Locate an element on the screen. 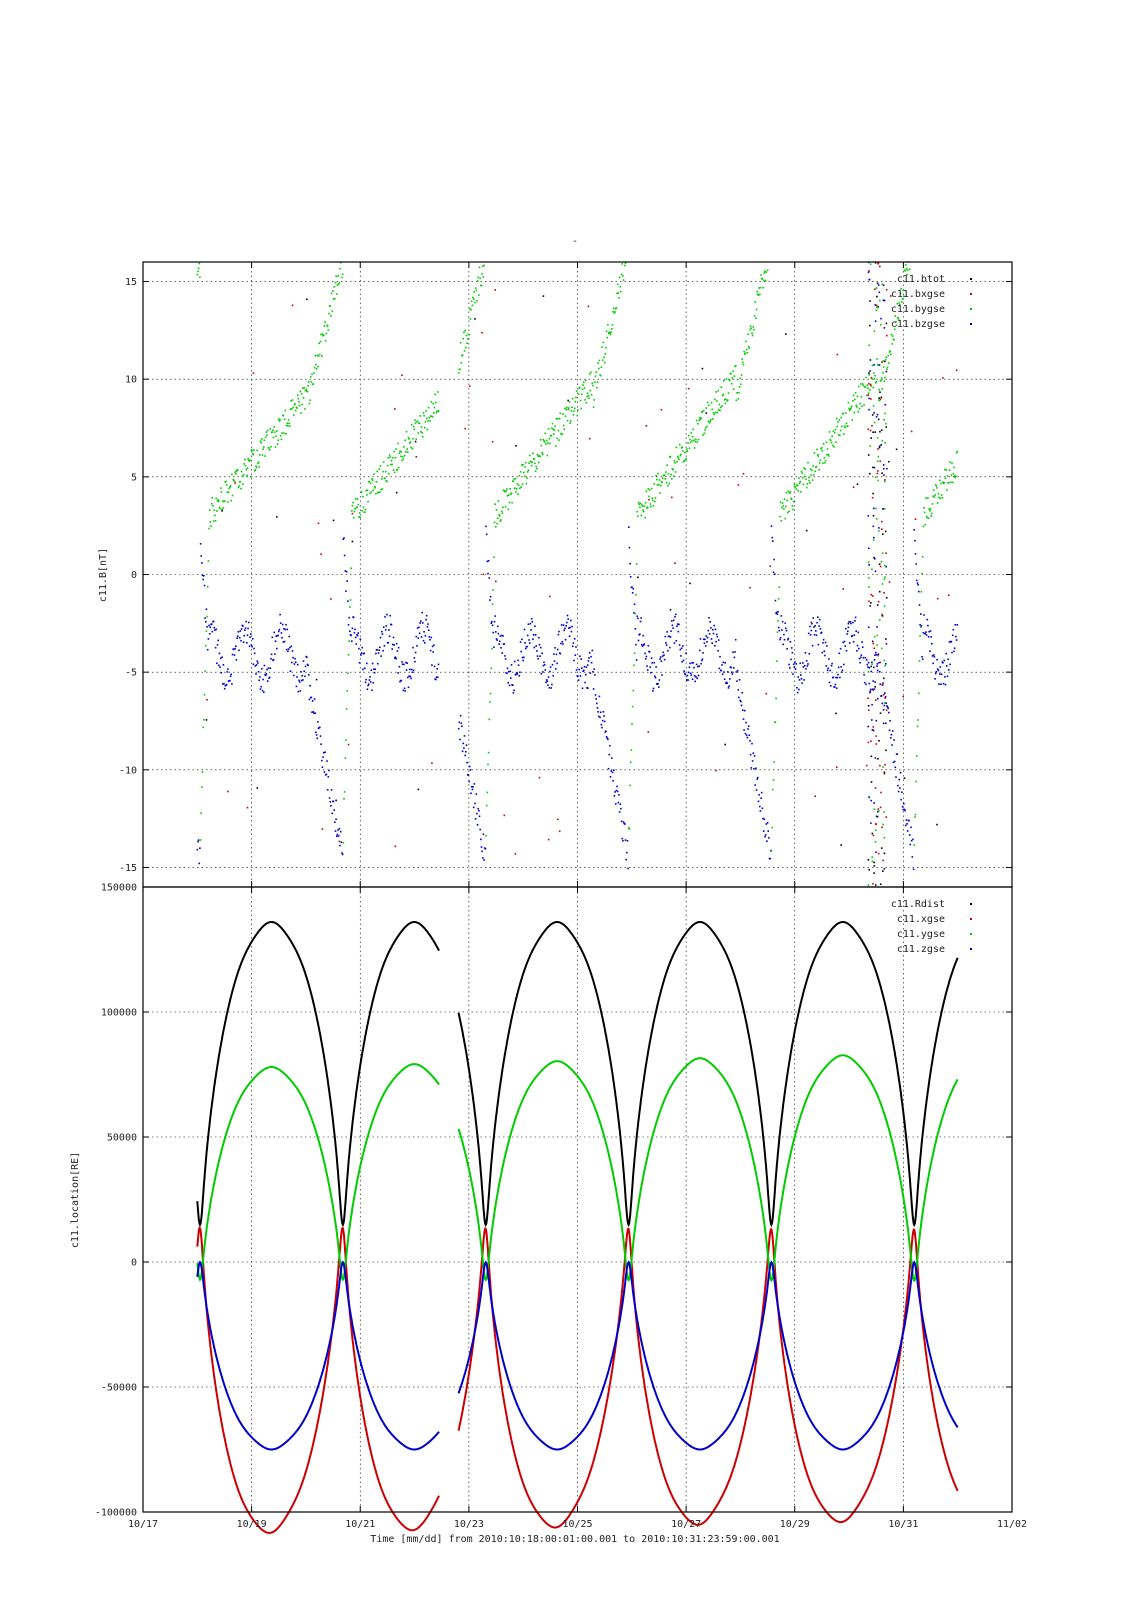  legend-entry-label: c11.btot is located at coordinates (921, 279).